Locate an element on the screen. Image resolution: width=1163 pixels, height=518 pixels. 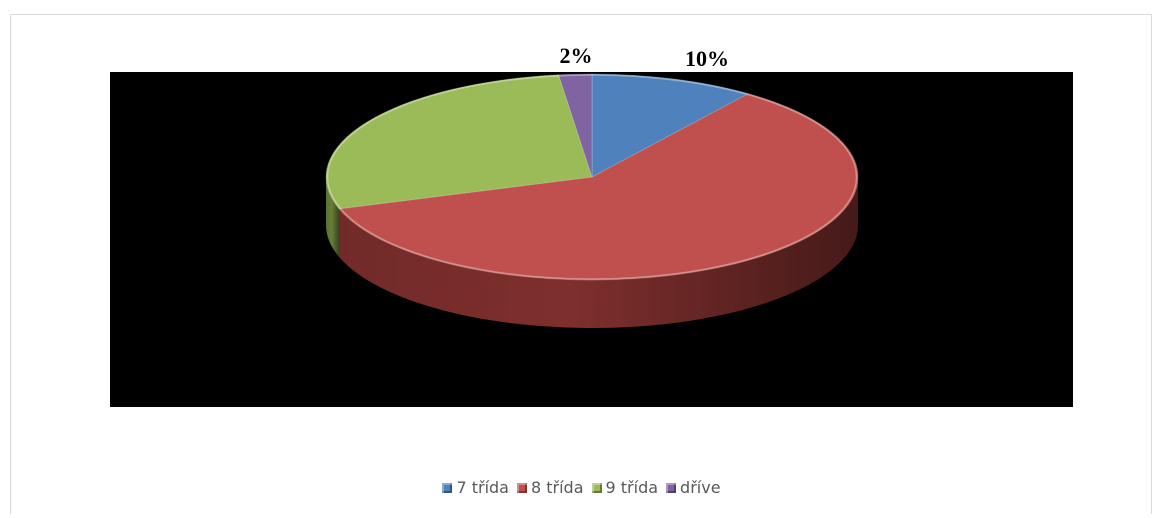
data-label-7-trida: 10% is located at coordinates (707, 58).